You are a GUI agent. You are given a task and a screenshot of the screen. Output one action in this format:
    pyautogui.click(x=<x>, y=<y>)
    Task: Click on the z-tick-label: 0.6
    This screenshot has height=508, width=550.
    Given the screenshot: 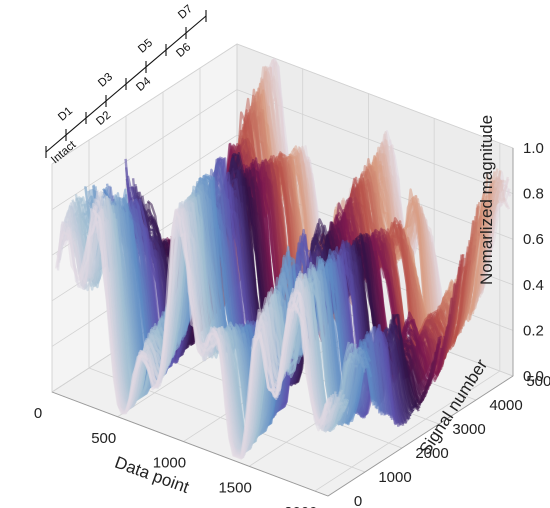 What is the action you would take?
    pyautogui.click(x=533, y=239)
    